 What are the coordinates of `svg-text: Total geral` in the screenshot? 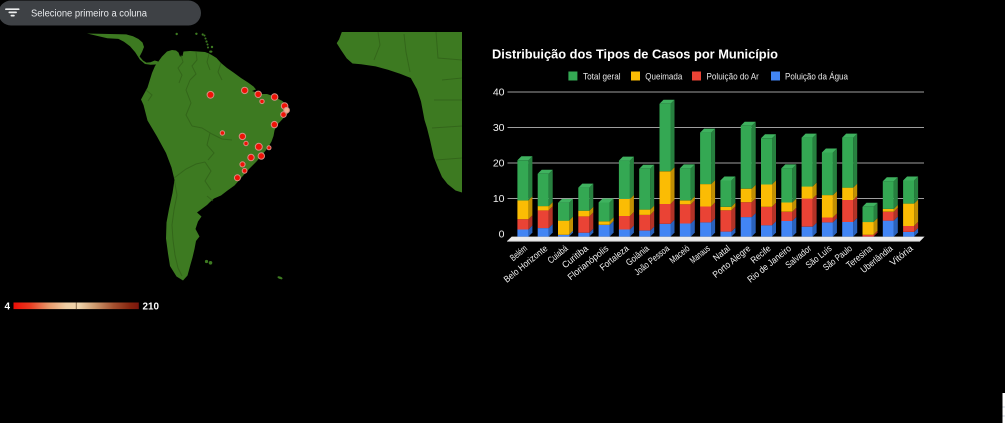 It's located at (602, 76).